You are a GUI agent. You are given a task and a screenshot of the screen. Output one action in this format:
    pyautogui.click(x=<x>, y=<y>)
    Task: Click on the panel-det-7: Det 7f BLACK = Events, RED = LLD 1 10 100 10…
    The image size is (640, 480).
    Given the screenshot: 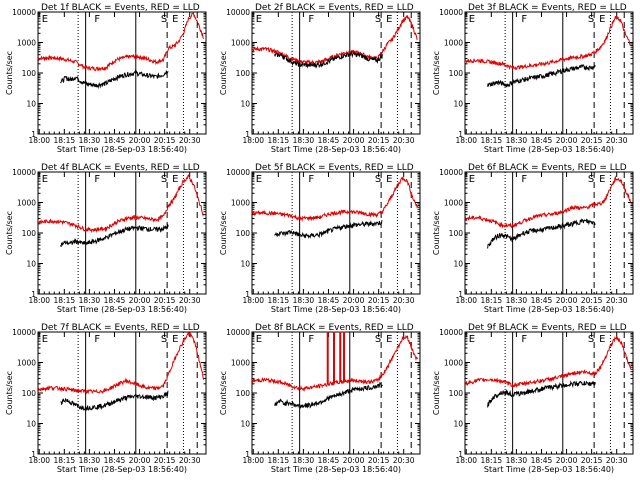 What is the action you would take?
    pyautogui.click(x=106, y=398)
    